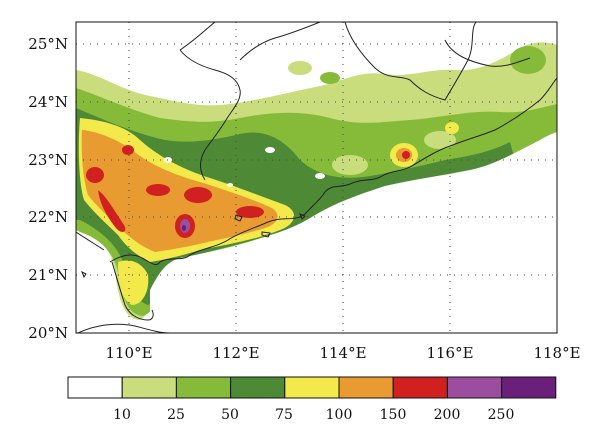 The width and height of the screenshot is (600, 441). I want to click on longitude-labels: 110°E 112°E 114°E 116°E 118°E, so click(342, 353).